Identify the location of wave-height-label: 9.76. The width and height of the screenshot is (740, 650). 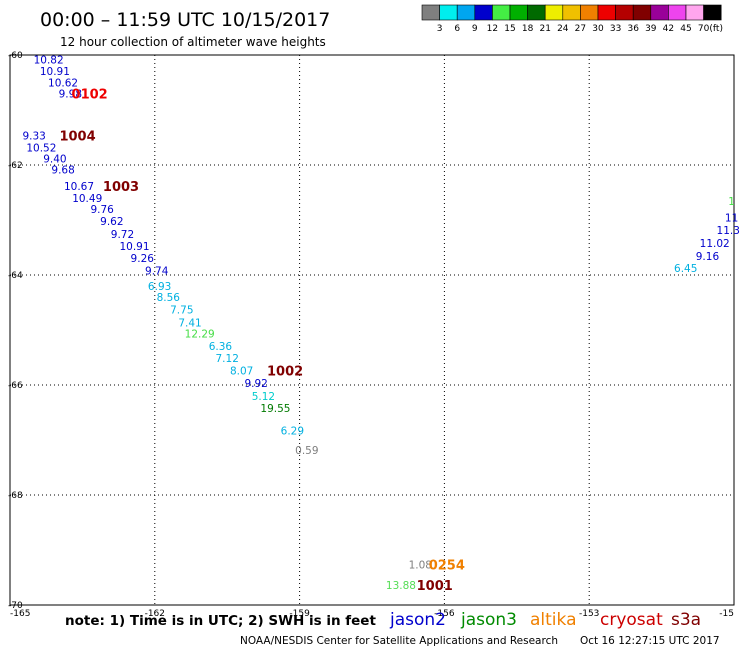
(102, 210).